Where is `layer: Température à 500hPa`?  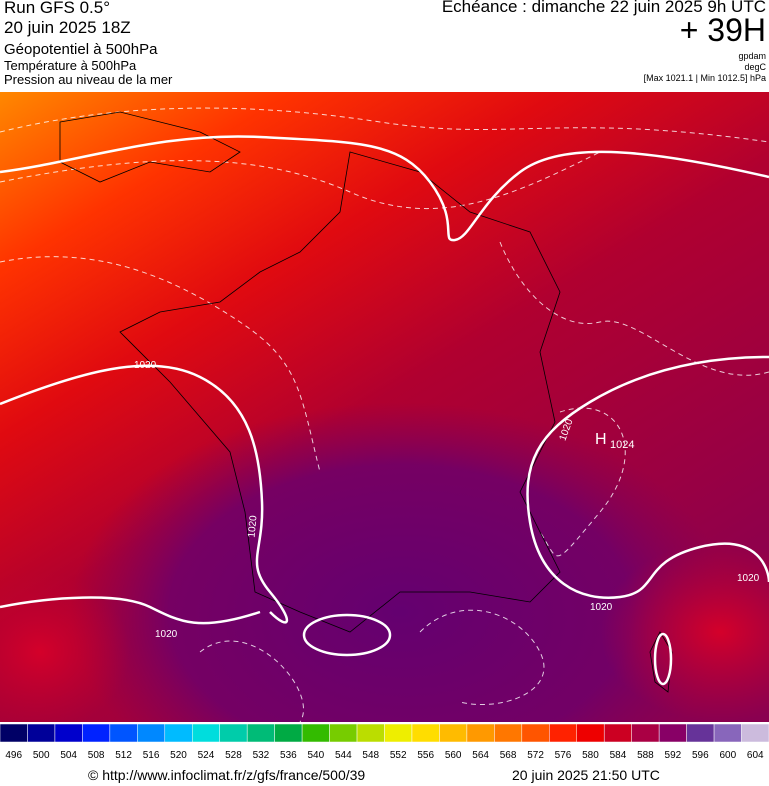
layer: Température à 500hPa is located at coordinates (70, 65).